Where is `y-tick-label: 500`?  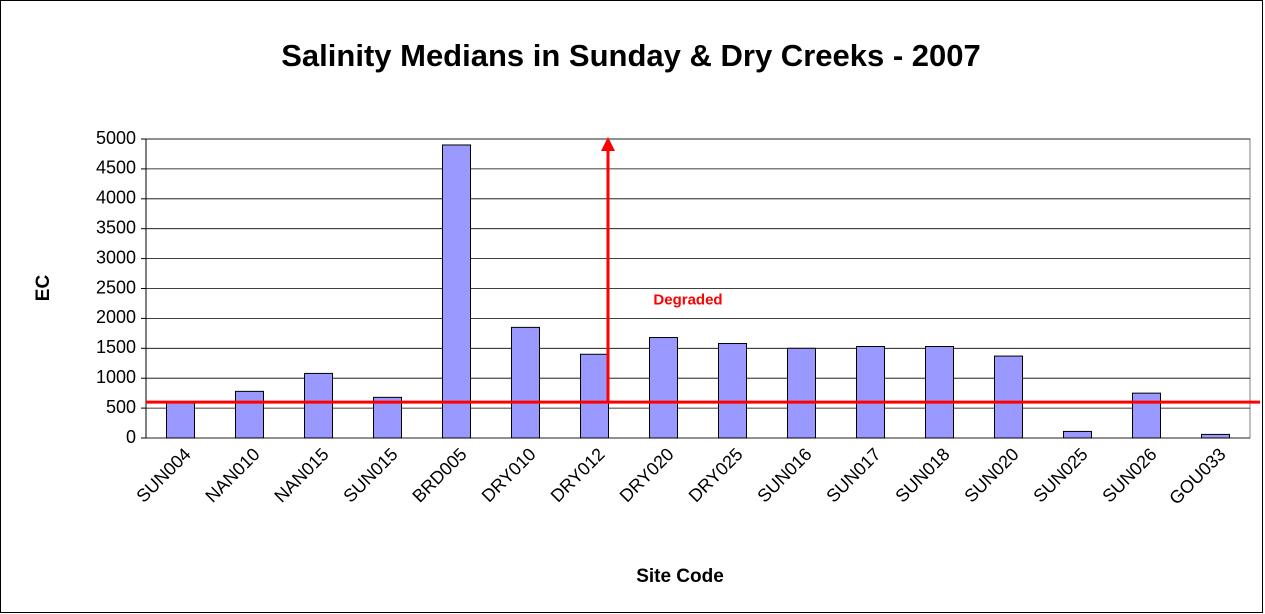 y-tick-label: 500 is located at coordinates (121, 407).